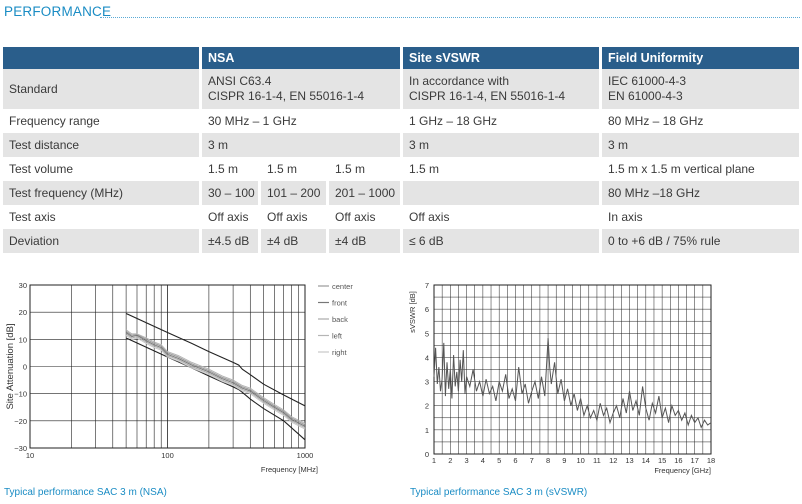  I want to click on svswr-x-tick-label: 10, so click(580, 460).